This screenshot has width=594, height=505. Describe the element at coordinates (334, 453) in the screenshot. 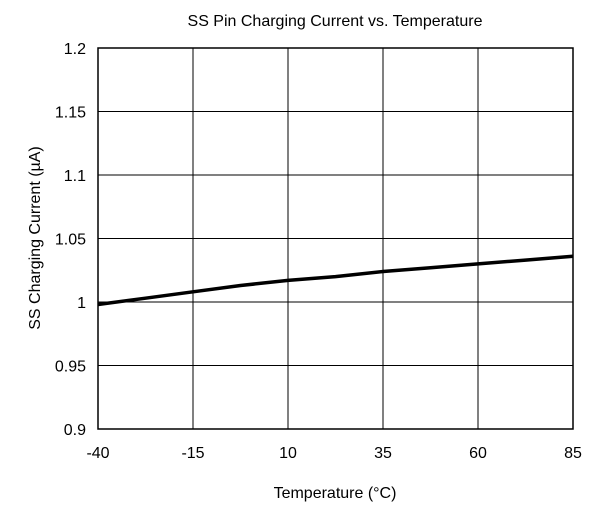

I see `x-tick-labels: -40 -15 10 35 60 85` at that location.